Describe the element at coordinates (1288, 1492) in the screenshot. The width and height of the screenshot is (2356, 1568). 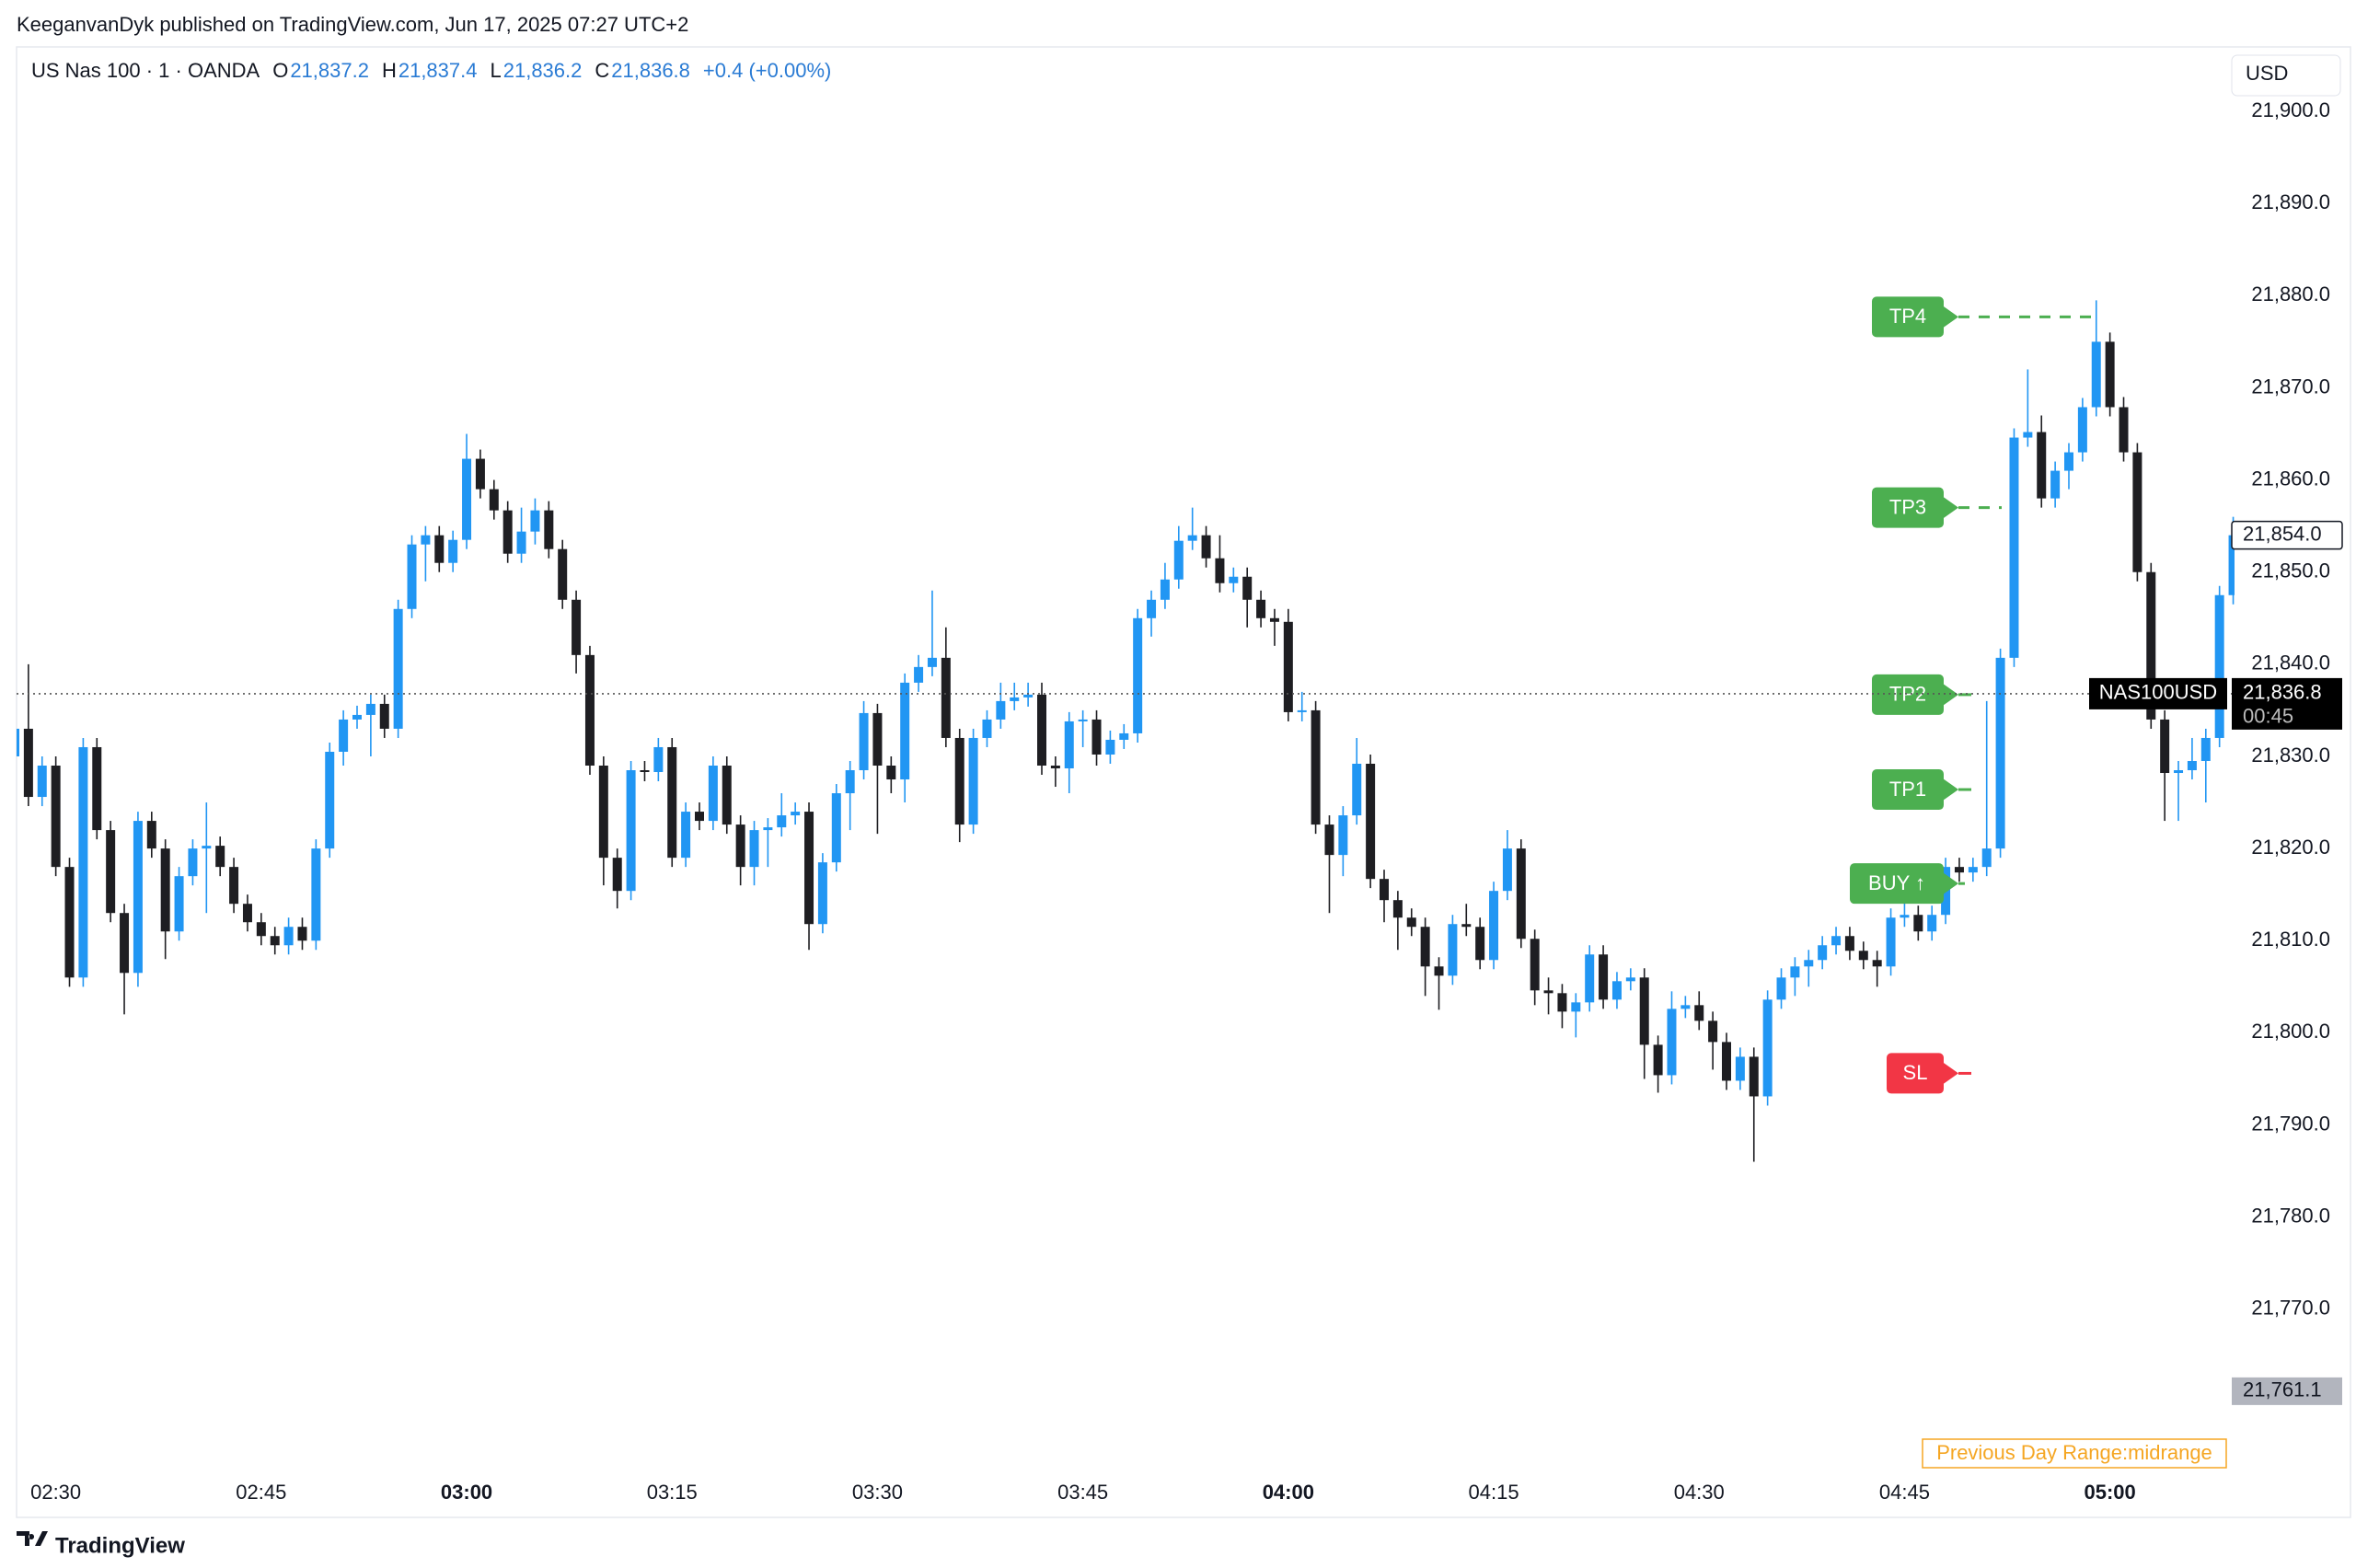
I see `x-tick-label: 04:00` at that location.